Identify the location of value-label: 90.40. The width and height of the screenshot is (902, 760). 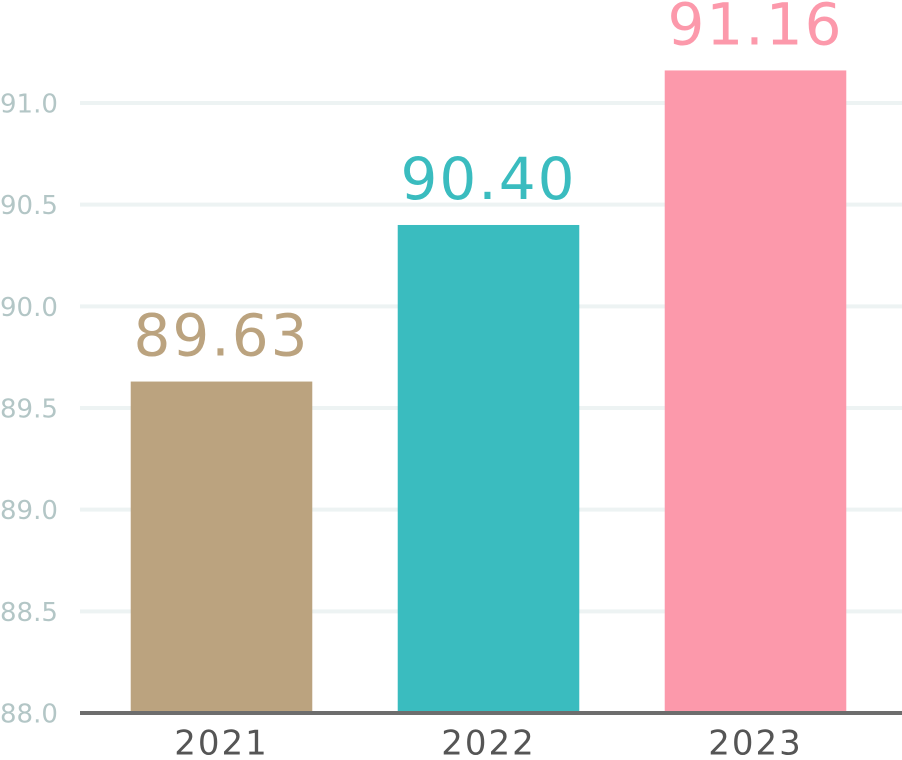
(488, 179).